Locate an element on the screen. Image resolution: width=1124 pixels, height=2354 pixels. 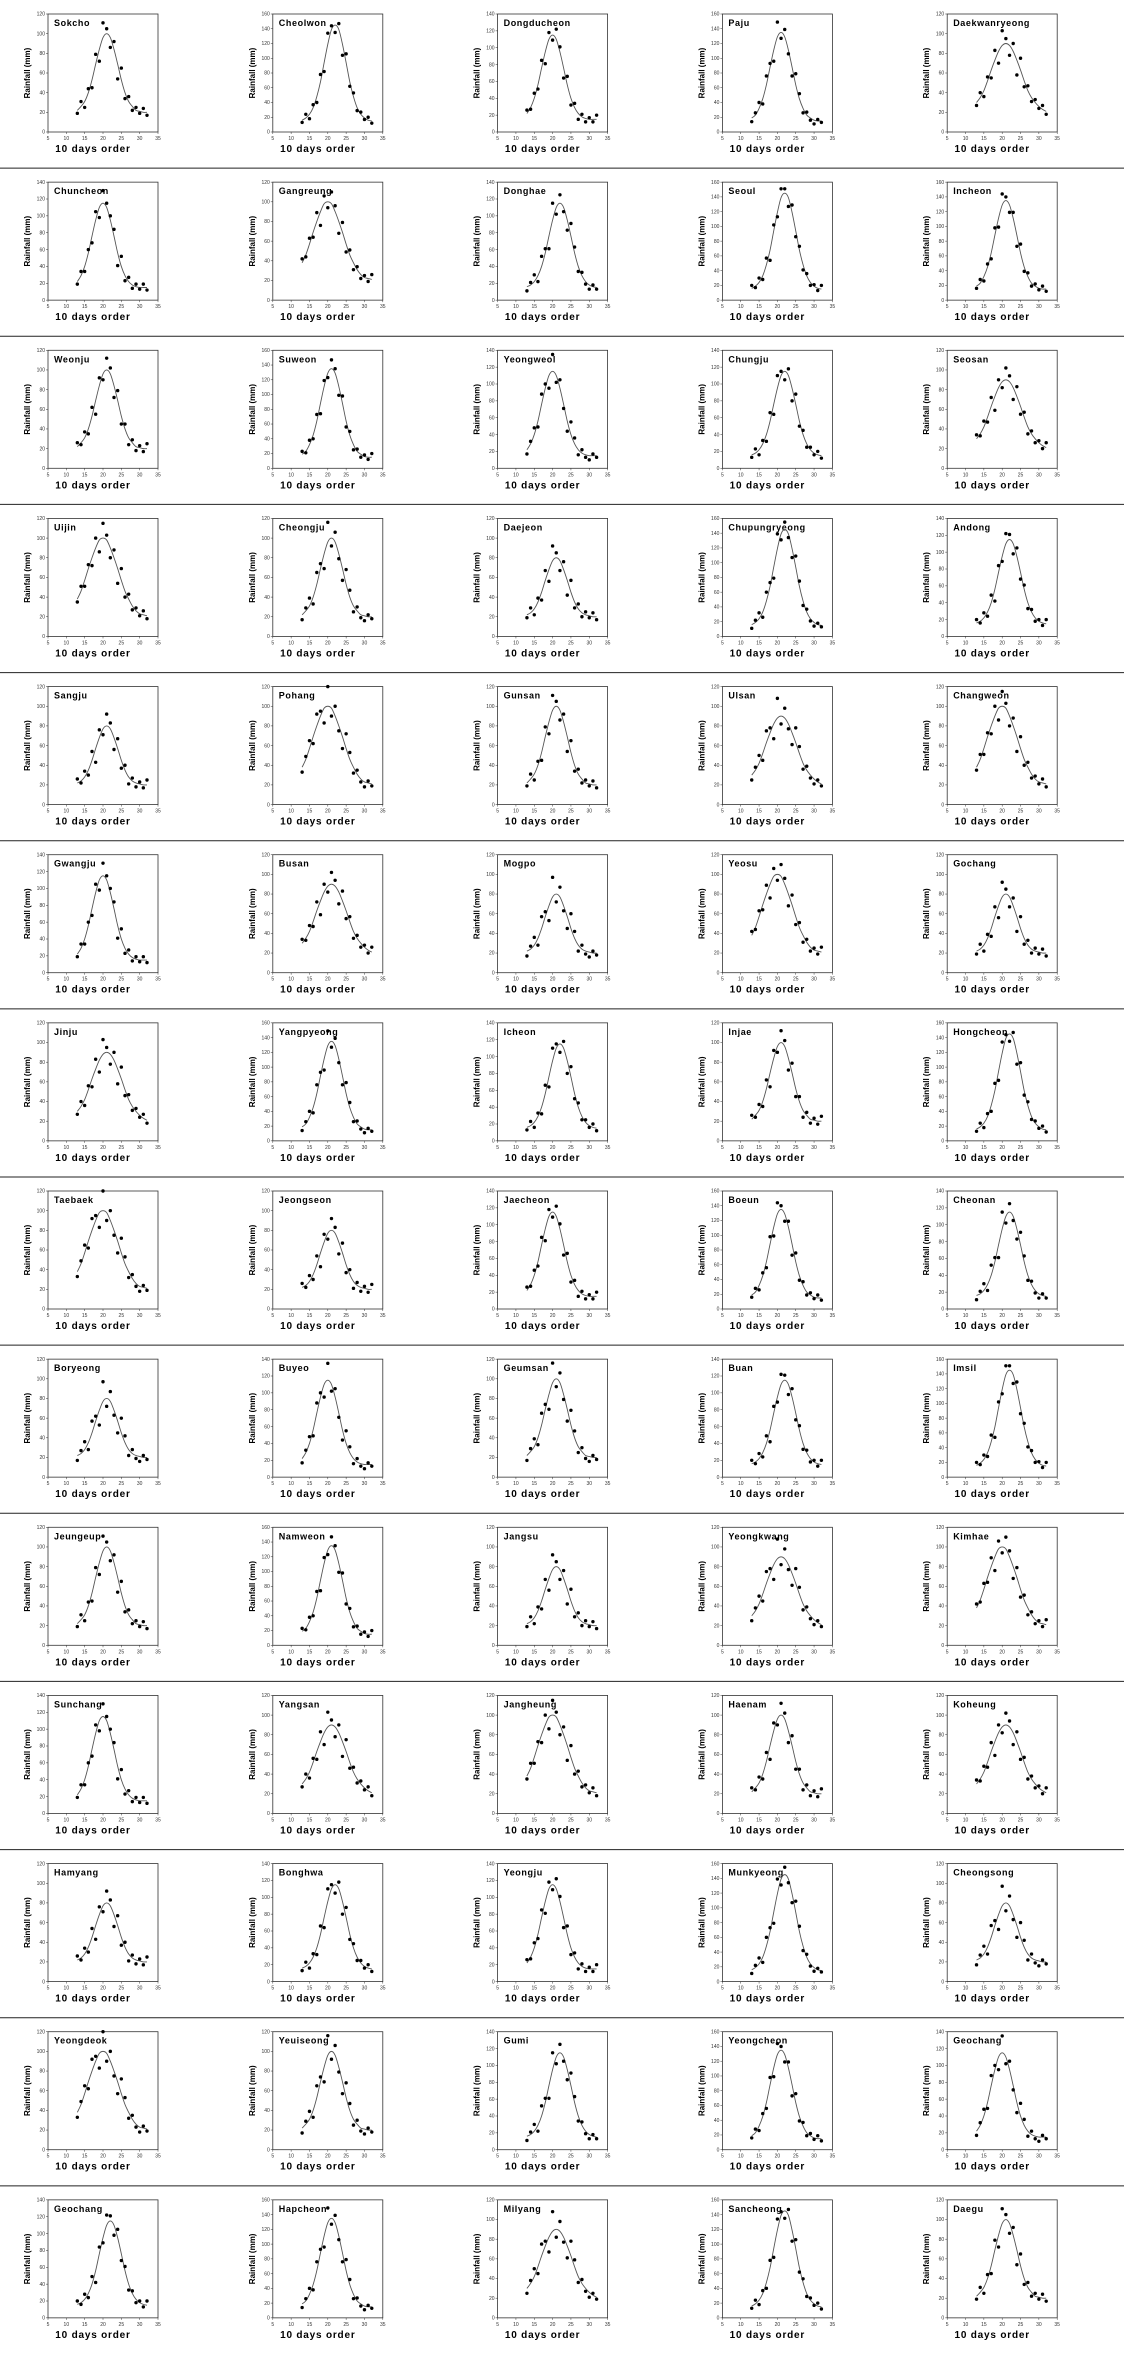
y-tick-label: 120 is located at coordinates (490, 687).